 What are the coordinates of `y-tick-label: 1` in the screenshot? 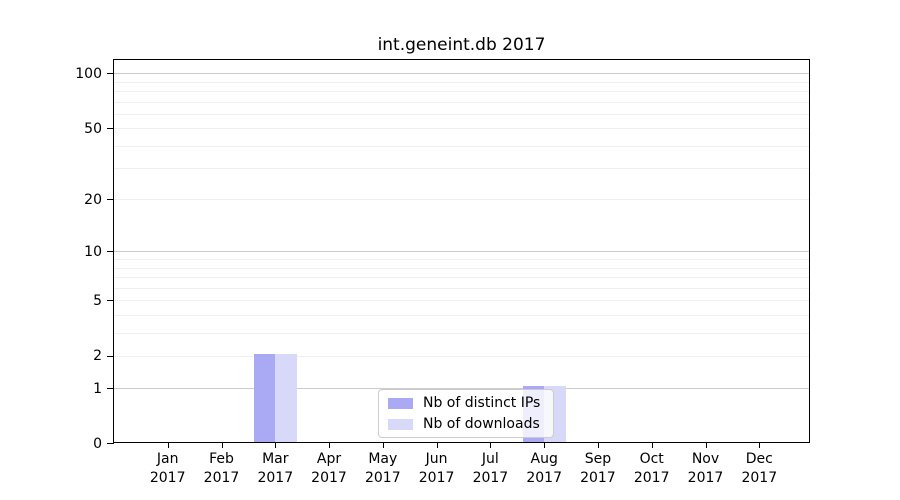 It's located at (97, 388).